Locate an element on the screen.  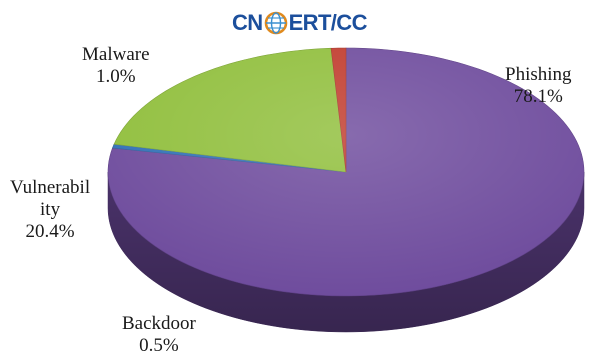
label-malware: Malware 1.0% is located at coordinates (116, 66).